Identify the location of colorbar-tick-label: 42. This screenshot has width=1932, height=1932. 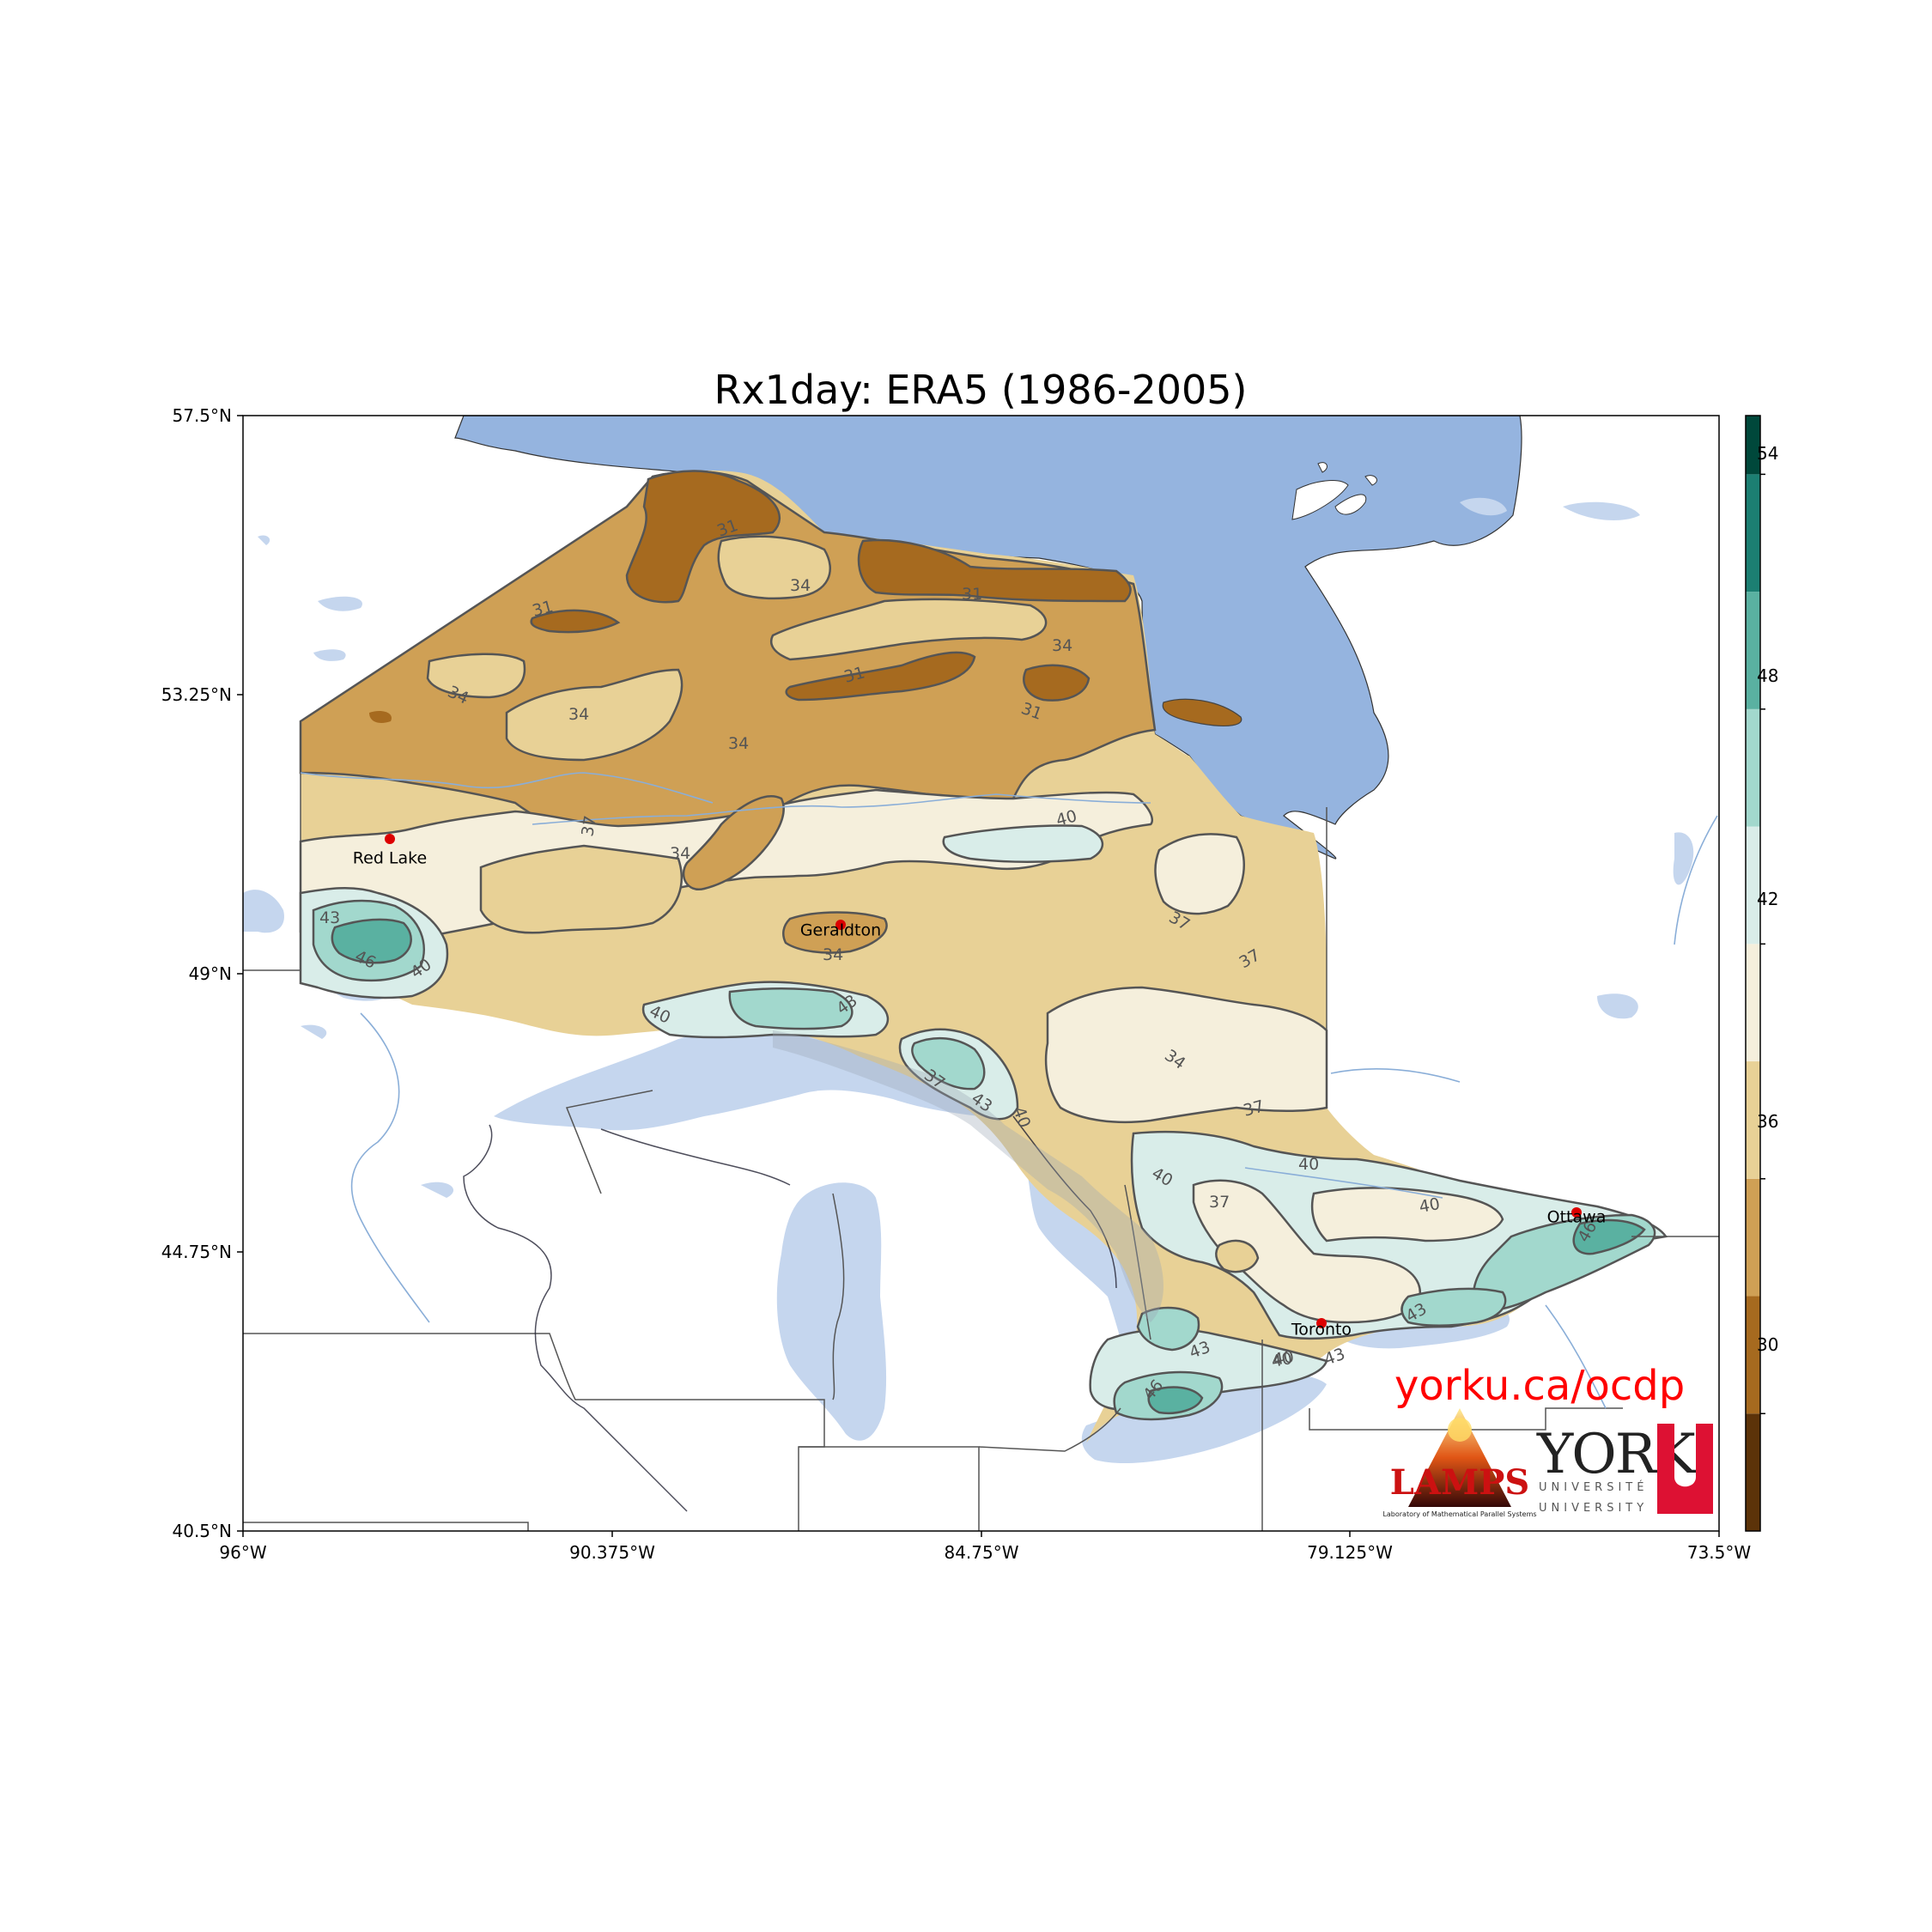
(1768, 899).